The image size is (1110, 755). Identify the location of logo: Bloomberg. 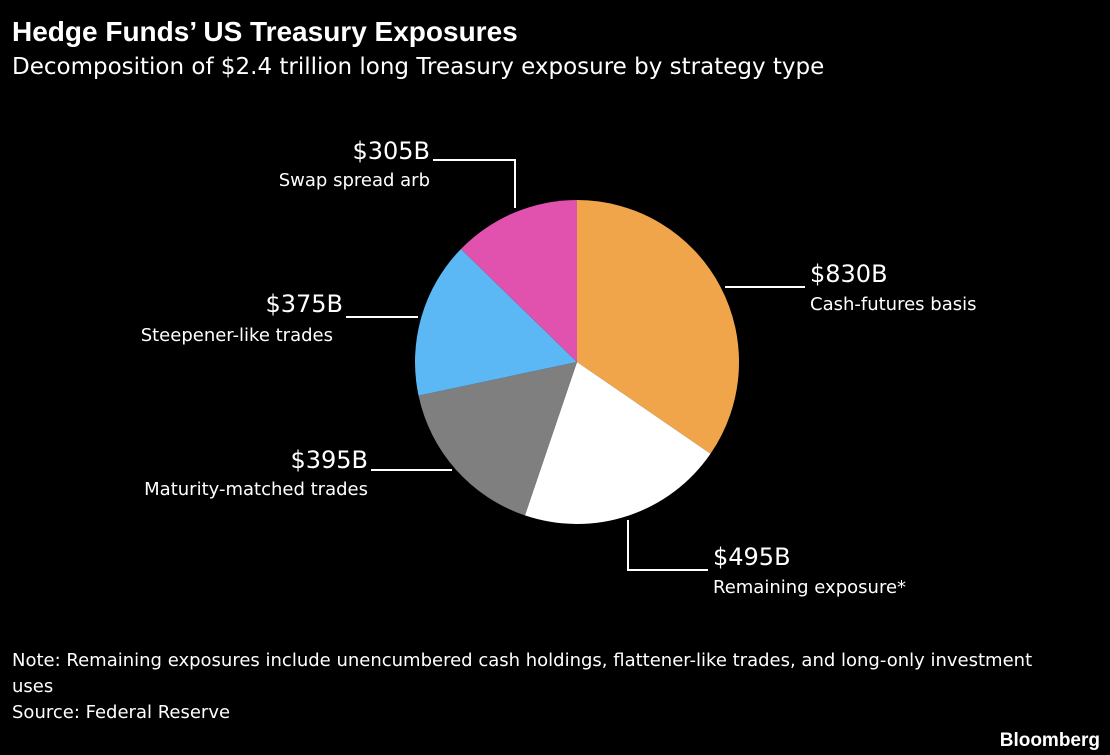
(1049, 740).